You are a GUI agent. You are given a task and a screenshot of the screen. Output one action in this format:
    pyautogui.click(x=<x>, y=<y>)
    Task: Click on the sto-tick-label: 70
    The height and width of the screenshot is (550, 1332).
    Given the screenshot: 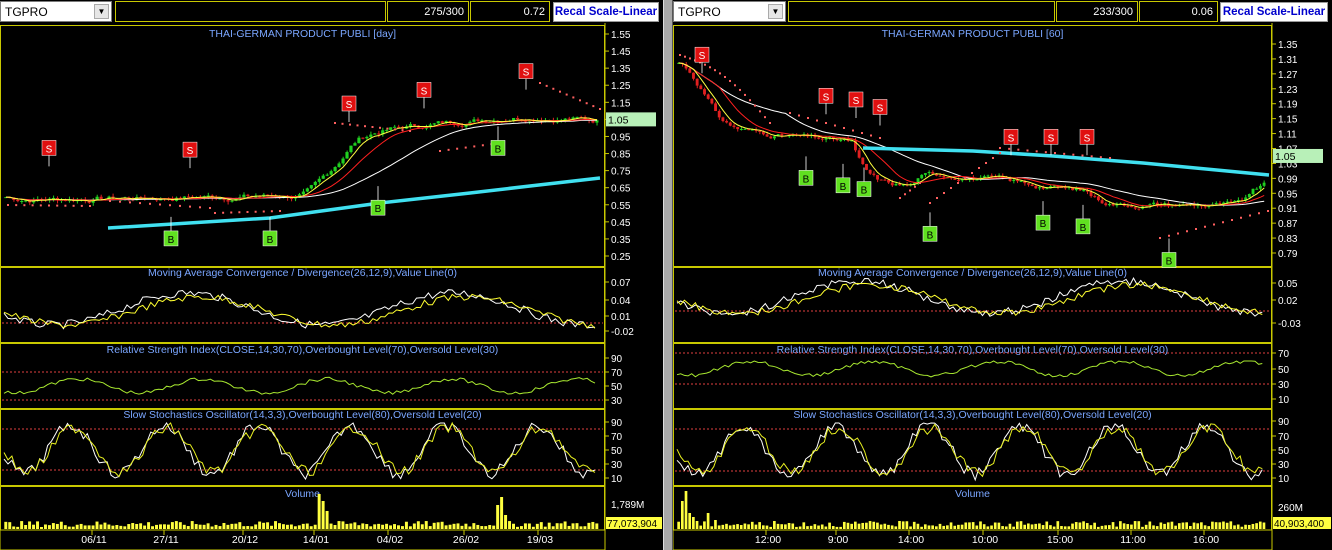 What is the action you would take?
    pyautogui.click(x=1284, y=437)
    